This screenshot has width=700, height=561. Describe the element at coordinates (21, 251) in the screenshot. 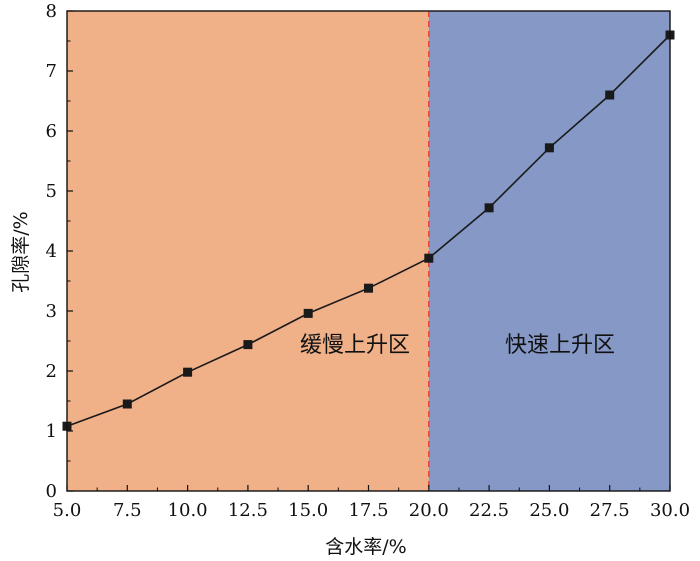

I see `y-axis-title: 孔隙率/%` at that location.